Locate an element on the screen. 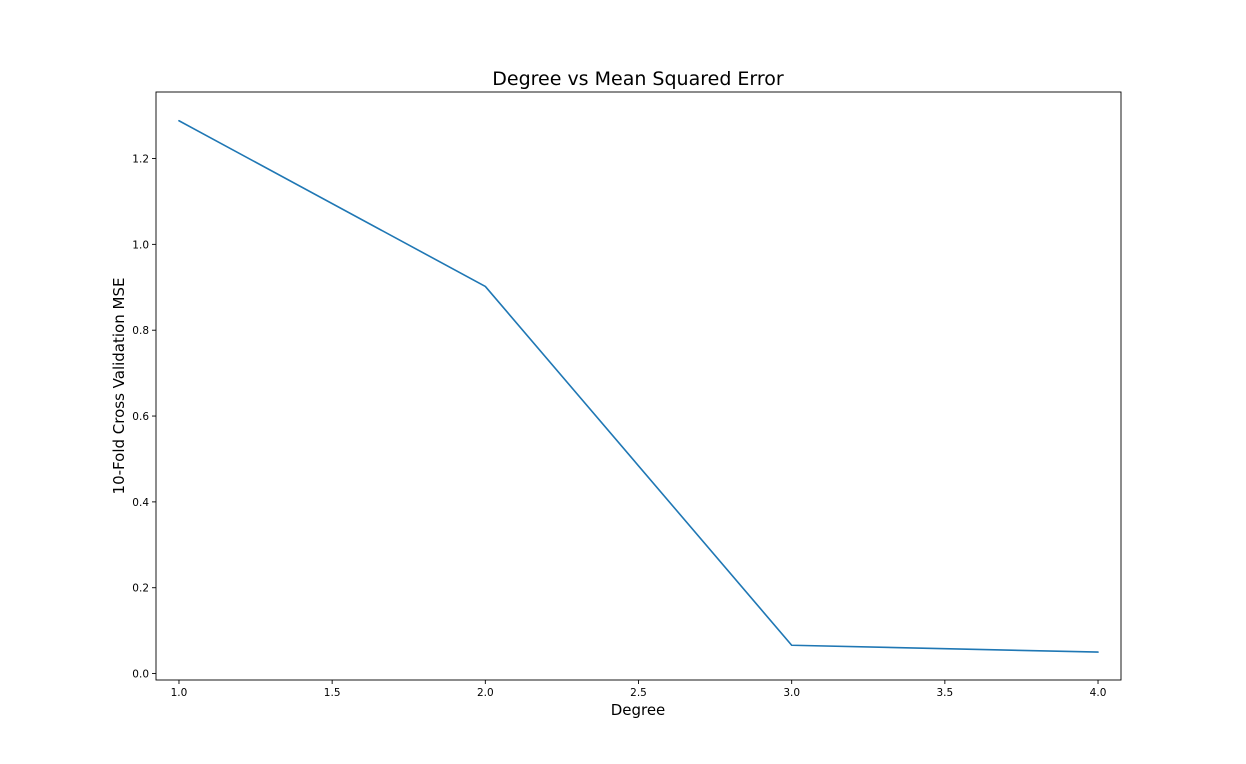  x-axis: 1.0 1.5 2.0 2.5 3.0 3.5 4.0 is located at coordinates (639, 689).